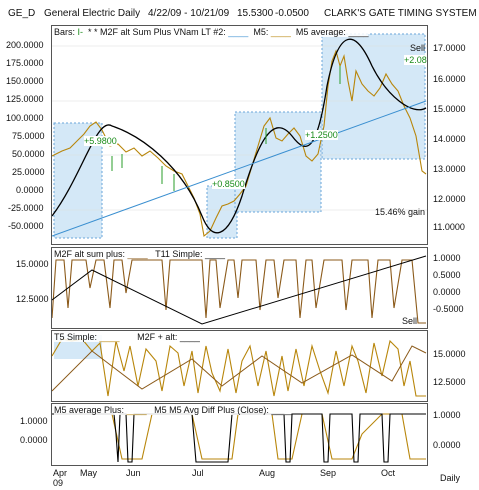  What do you see at coordinates (157, 32) in the screenshot?
I see `legend-m2f: * * M2F alt Sum Plus VNam LT #2:` at bounding box center [157, 32].